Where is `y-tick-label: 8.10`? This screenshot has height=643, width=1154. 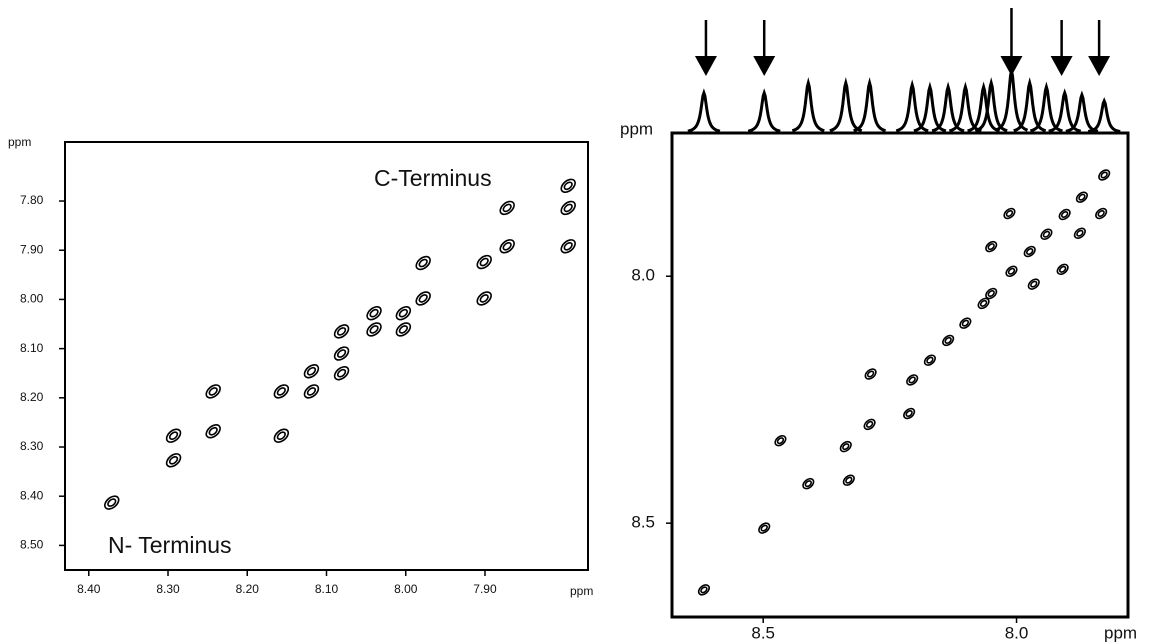
y-tick-label: 8.10 is located at coordinates (32, 348).